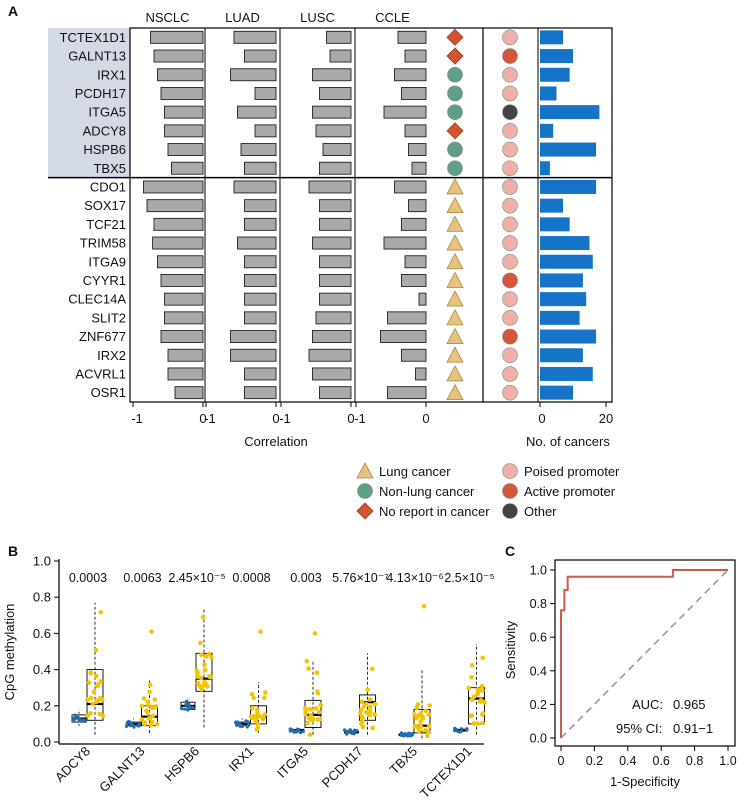 This screenshot has width=745, height=812. What do you see at coordinates (594, 761) in the screenshot?
I see `x-tick-label: 0.2` at bounding box center [594, 761].